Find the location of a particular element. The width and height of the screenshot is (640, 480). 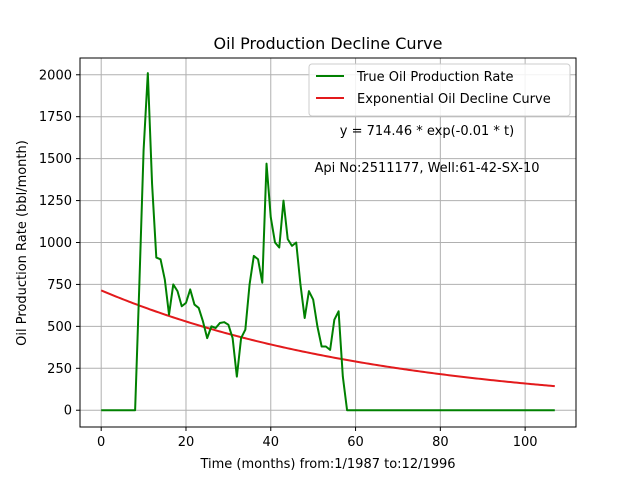

x-tick-label: 0 is located at coordinates (101, 442).